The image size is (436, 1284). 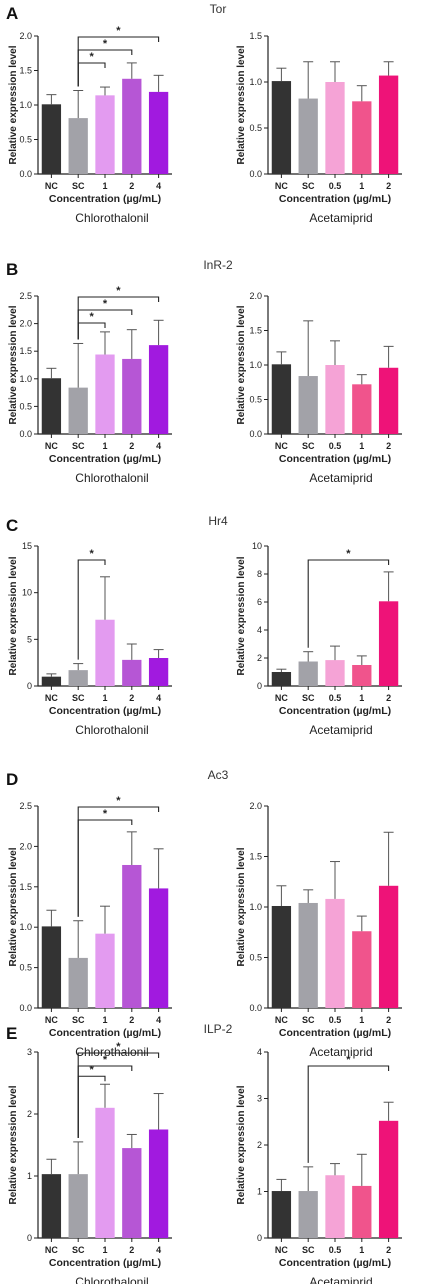 What do you see at coordinates (218, 775) in the screenshot?
I see `gene-title: Ac3` at bounding box center [218, 775].